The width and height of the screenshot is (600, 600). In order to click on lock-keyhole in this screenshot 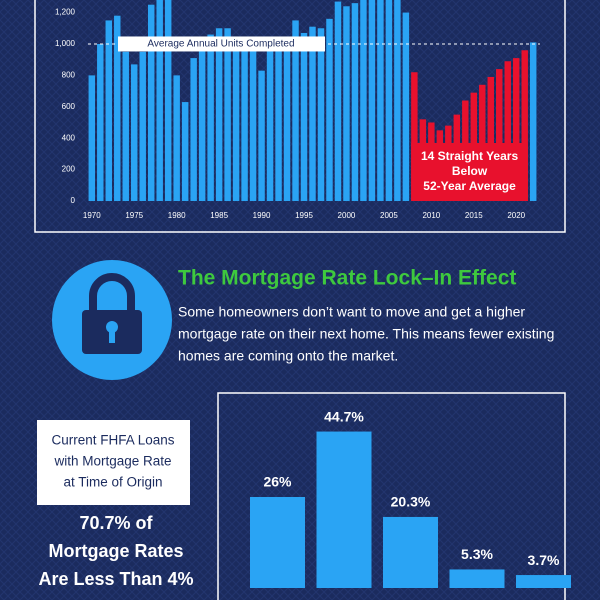, I will do `click(112, 336)`.